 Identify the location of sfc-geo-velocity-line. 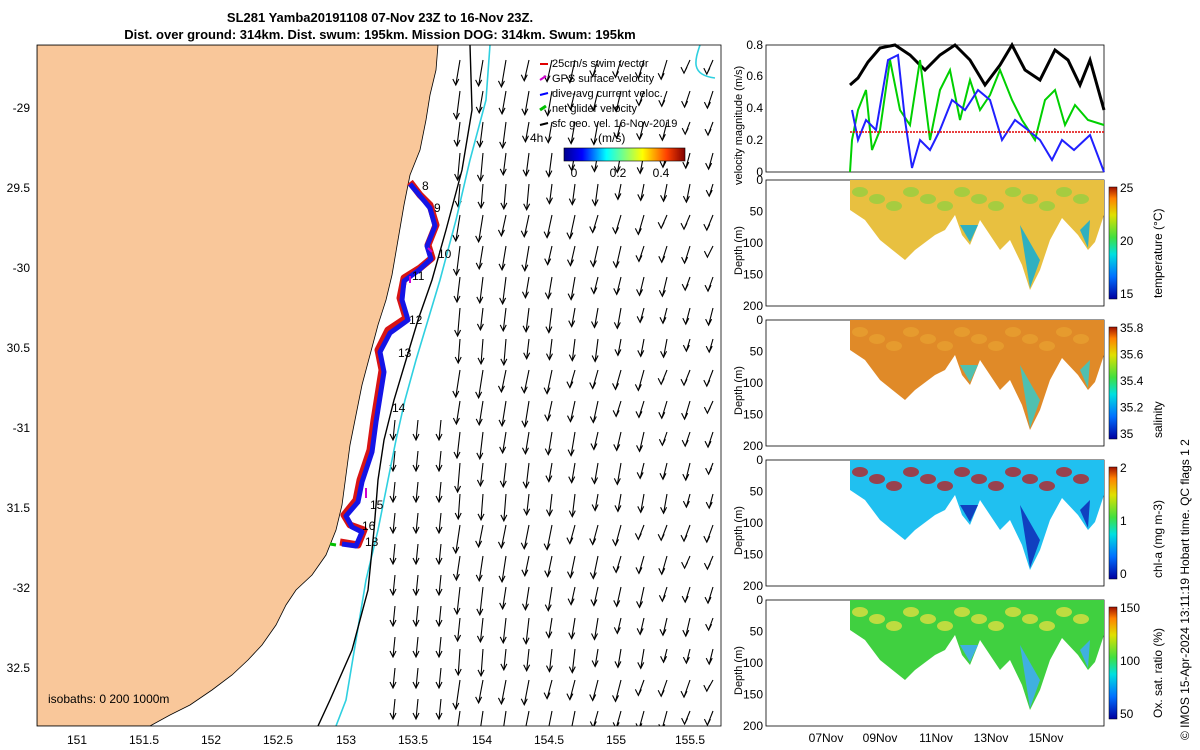
(977, 76).